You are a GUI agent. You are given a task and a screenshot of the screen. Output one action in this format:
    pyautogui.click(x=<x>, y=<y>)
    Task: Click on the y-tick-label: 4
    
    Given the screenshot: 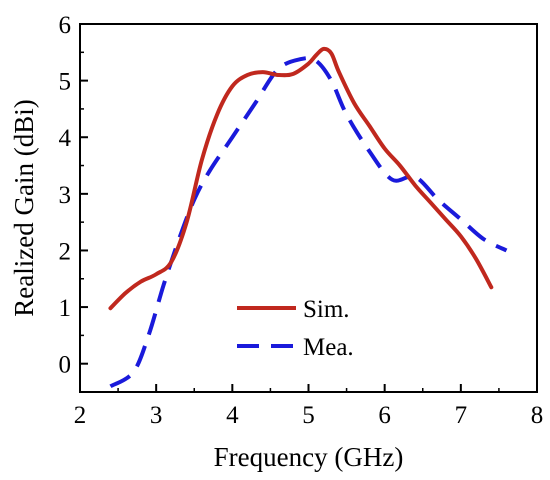 What is the action you would take?
    pyautogui.click(x=65, y=138)
    